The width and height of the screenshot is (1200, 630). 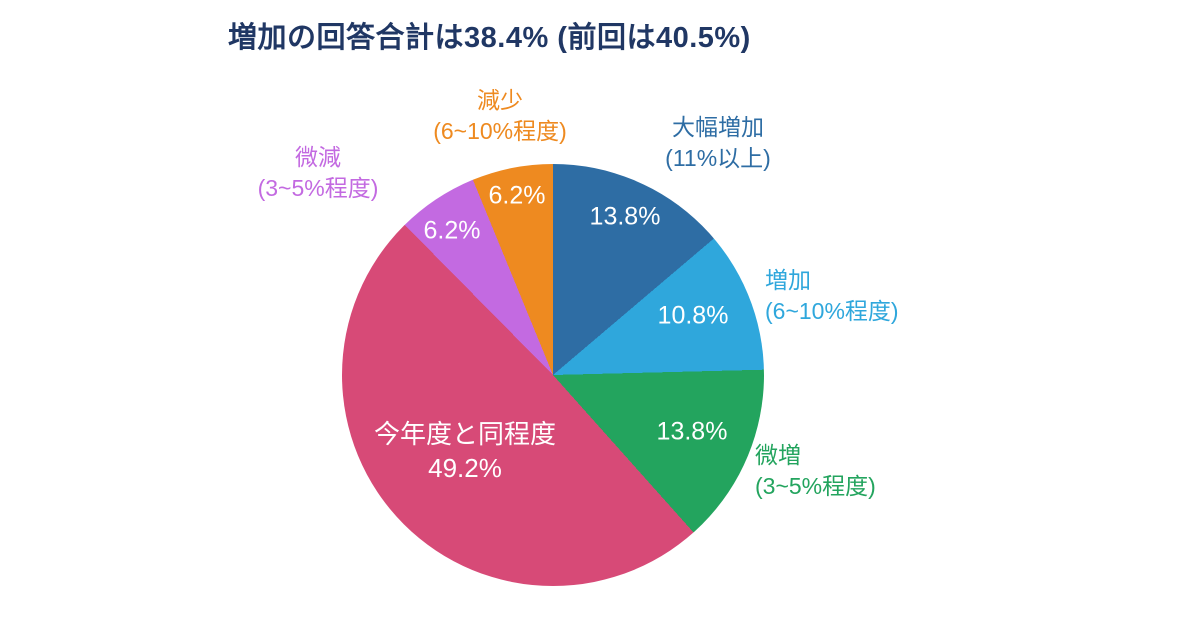 What do you see at coordinates (718, 143) in the screenshot?
I see `slice-label-large-increase: 大幅増加 (11%以上)` at bounding box center [718, 143].